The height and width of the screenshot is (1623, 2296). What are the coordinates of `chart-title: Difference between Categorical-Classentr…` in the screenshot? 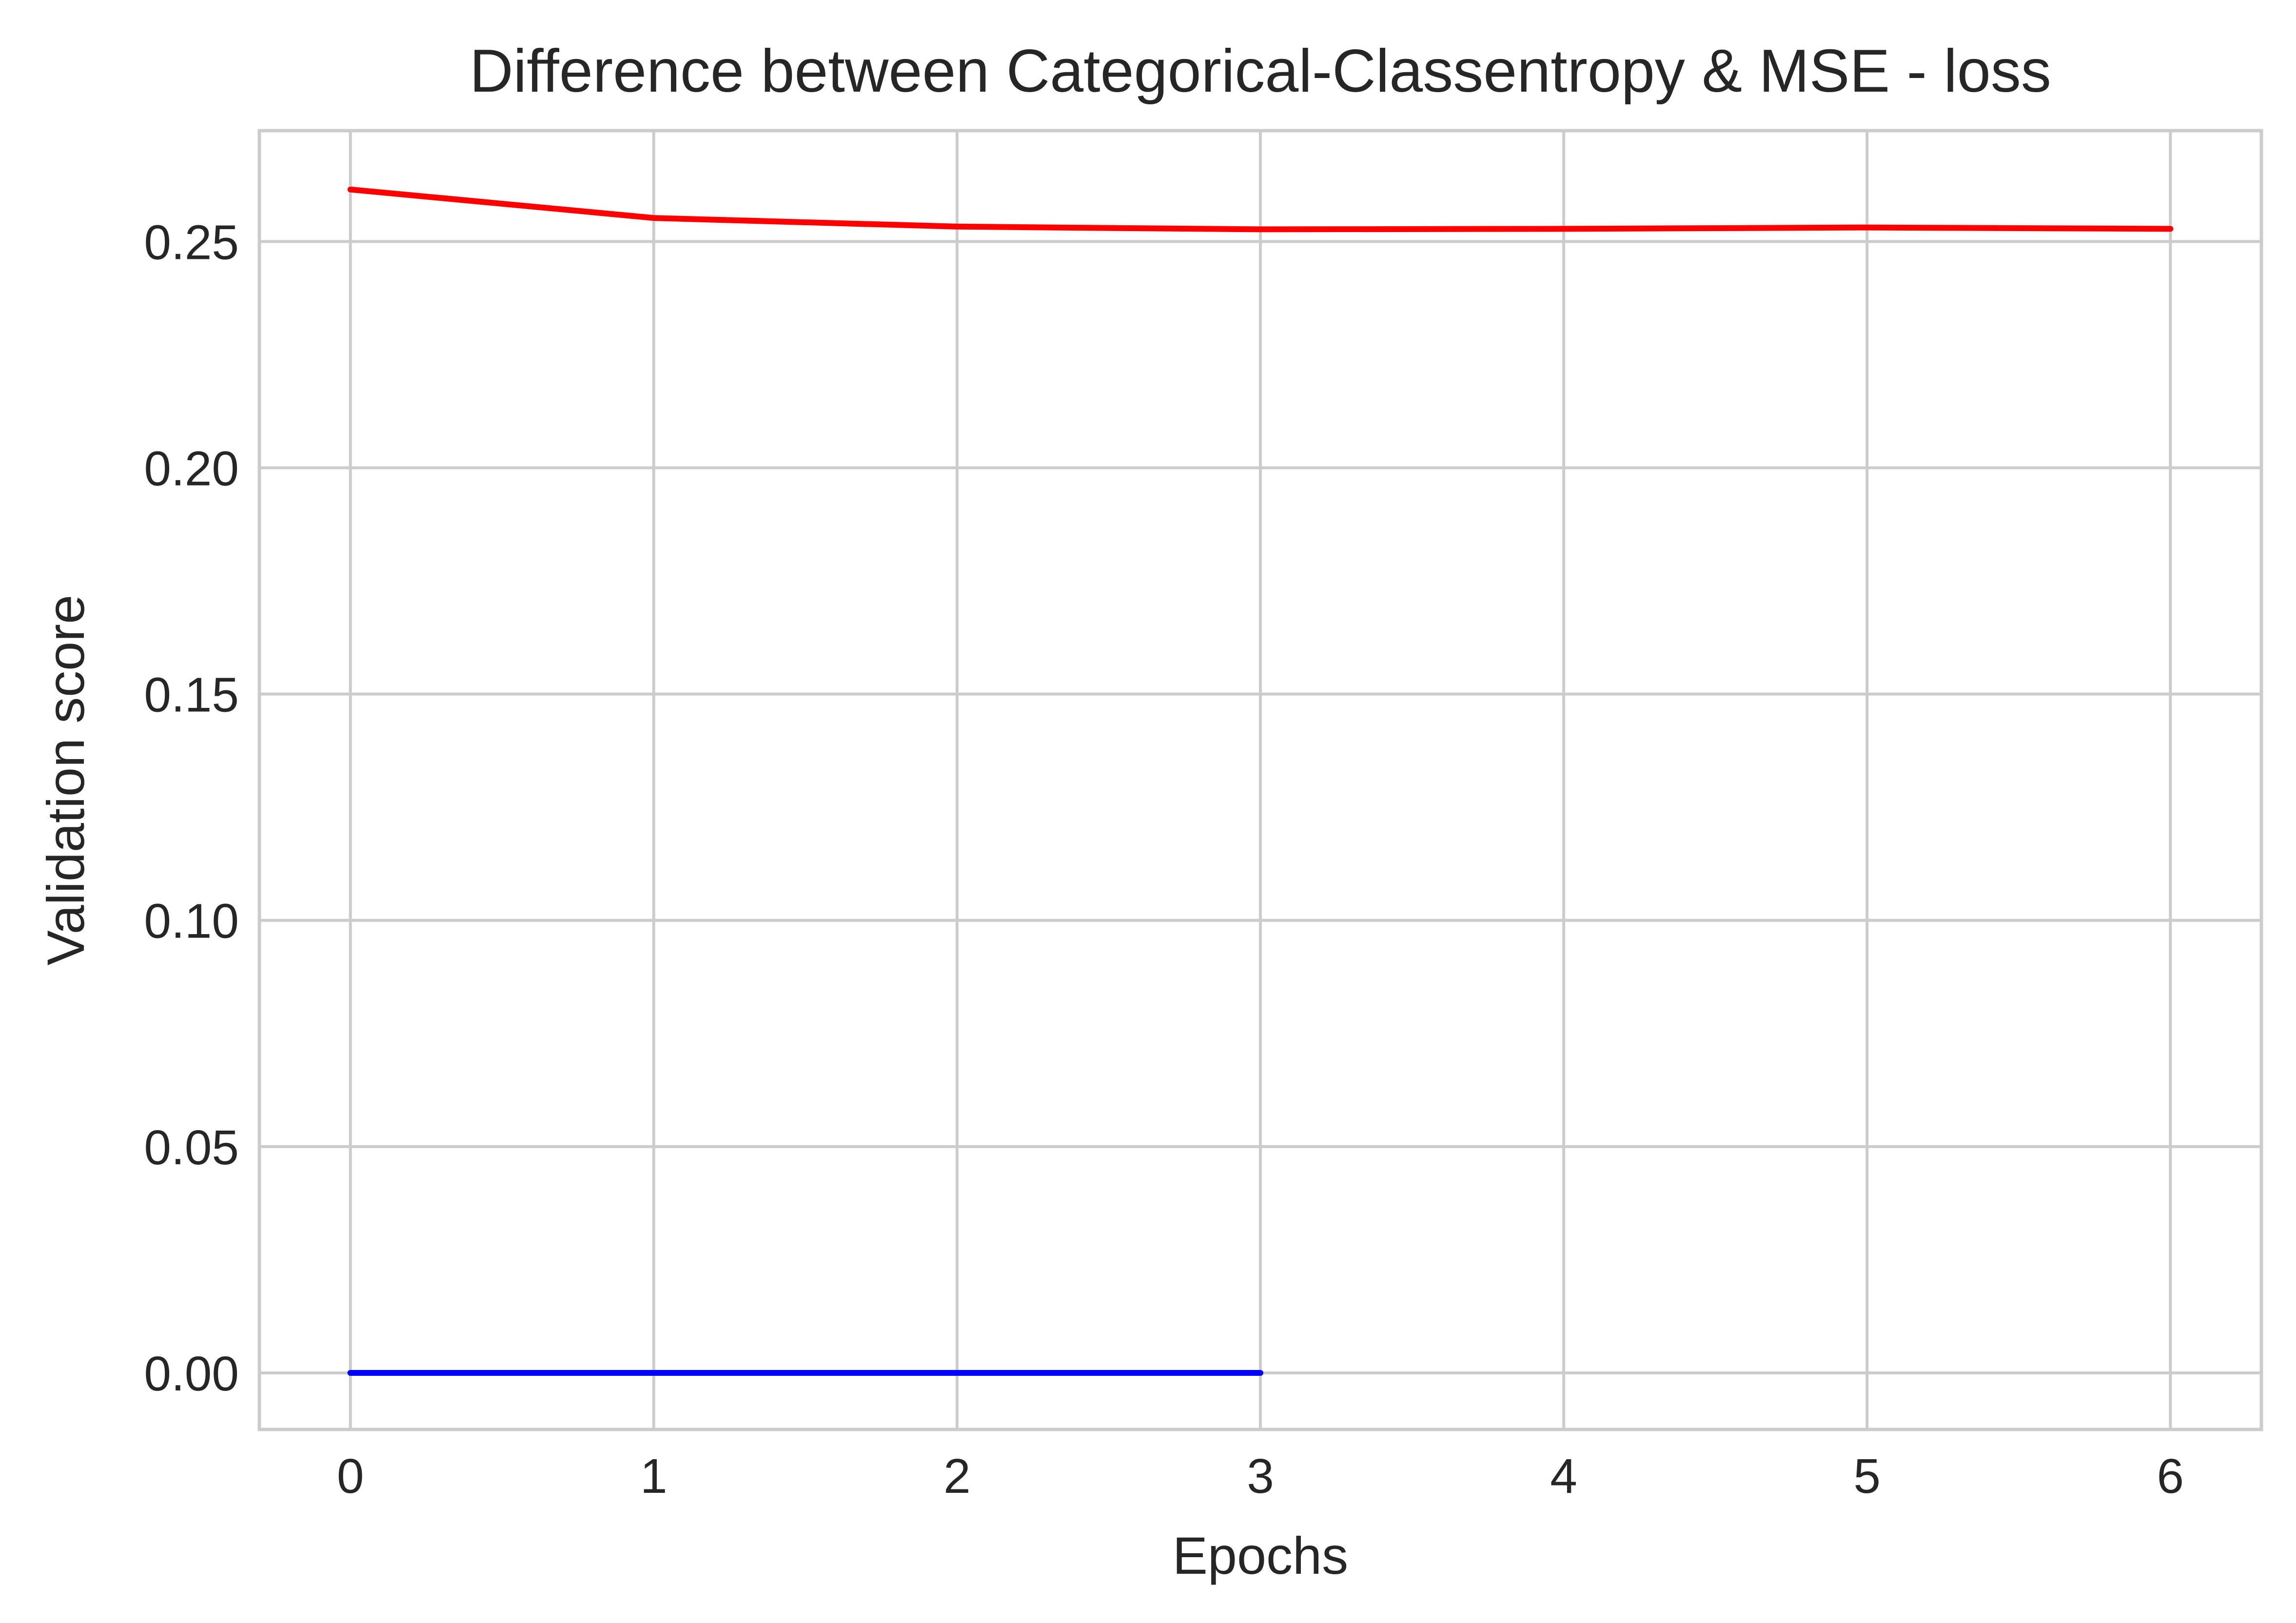 It's located at (1261, 71).